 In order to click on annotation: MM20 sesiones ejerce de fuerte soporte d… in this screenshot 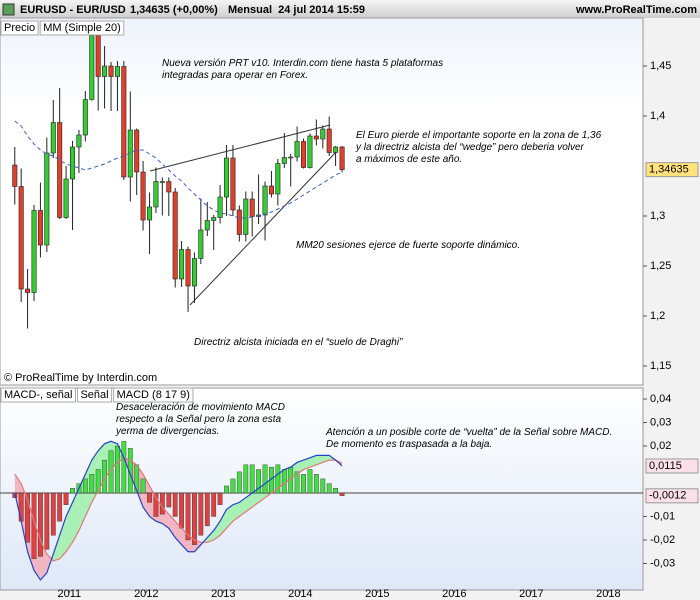, I will do `click(408, 245)`.